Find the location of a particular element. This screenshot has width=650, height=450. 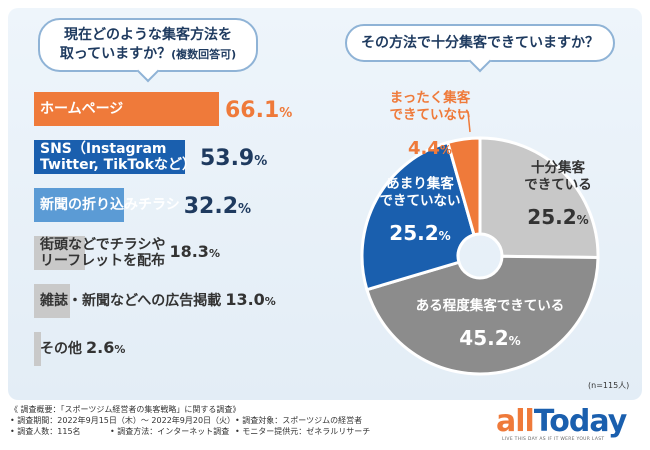

footer-method: • 調査方法：インターネット調査 is located at coordinates (170, 431).